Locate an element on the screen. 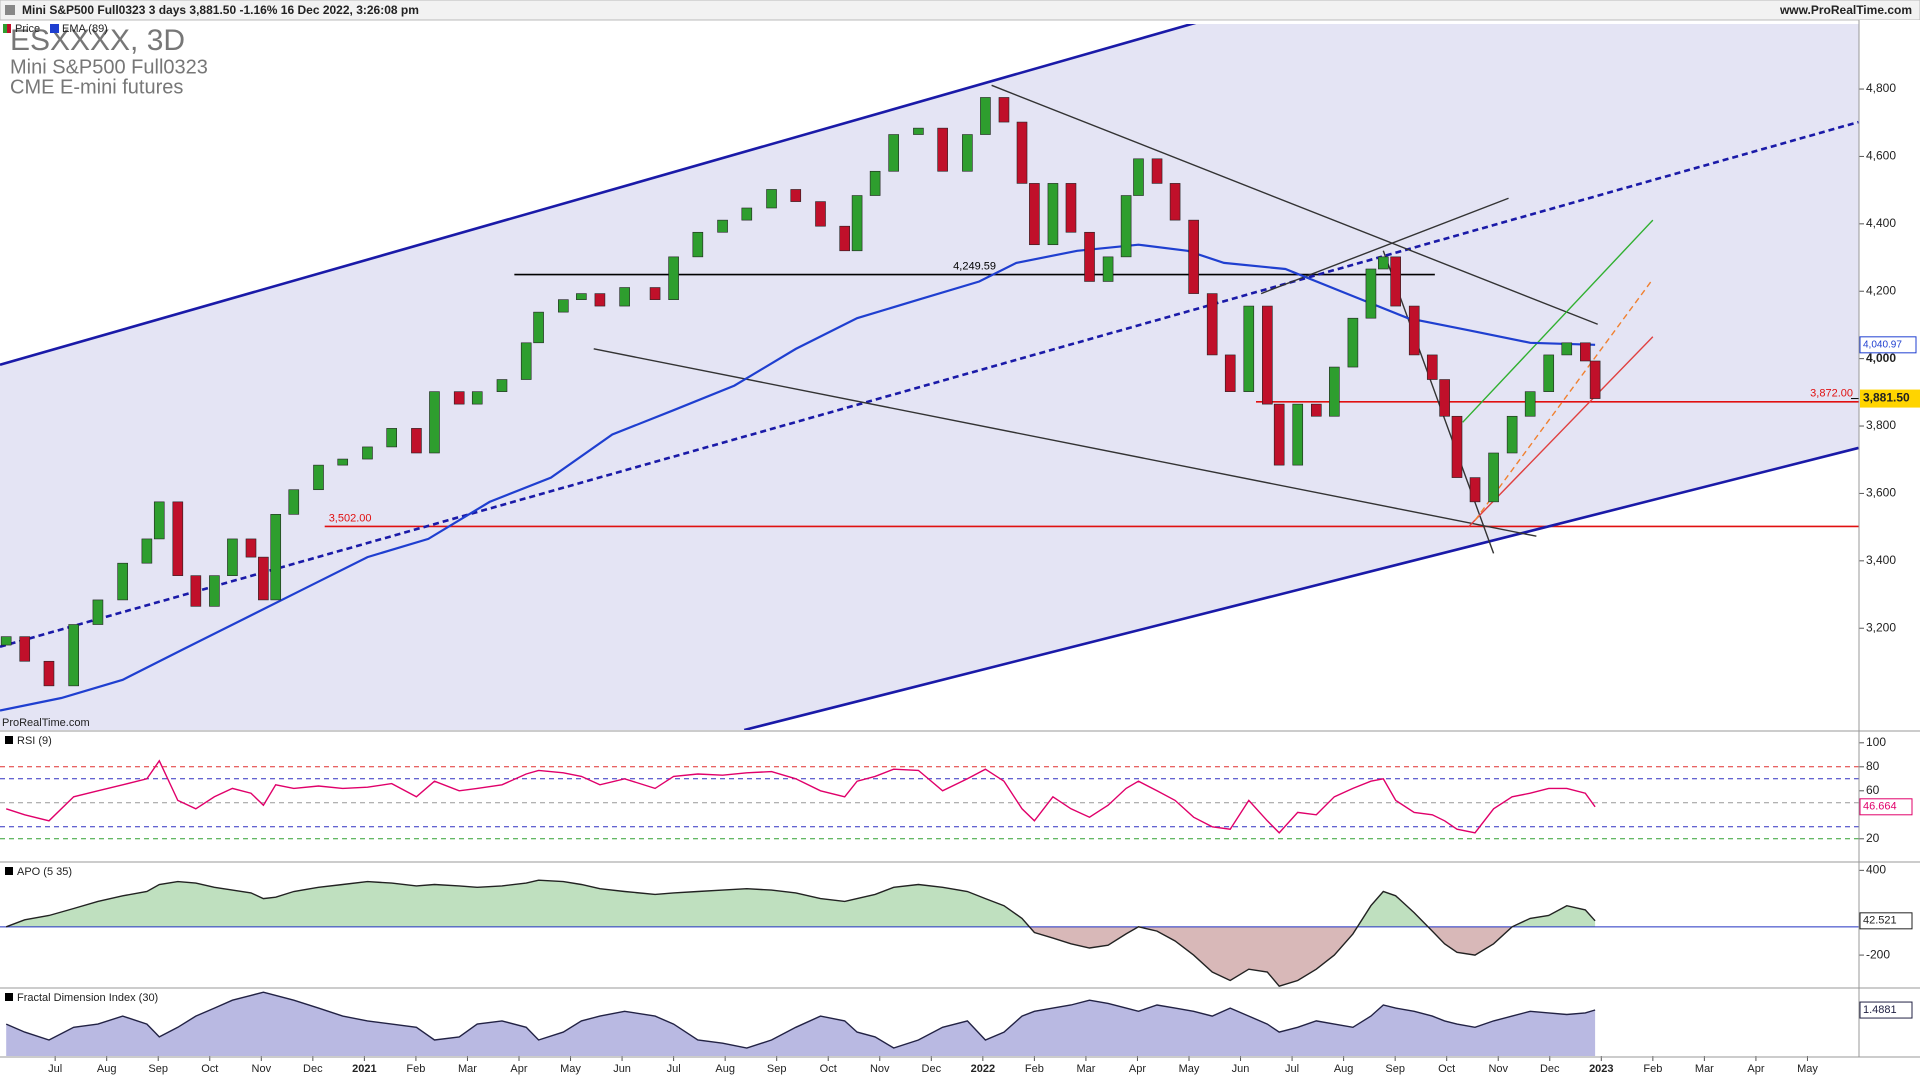  y-tick-label: 3,600 is located at coordinates (1881, 493).